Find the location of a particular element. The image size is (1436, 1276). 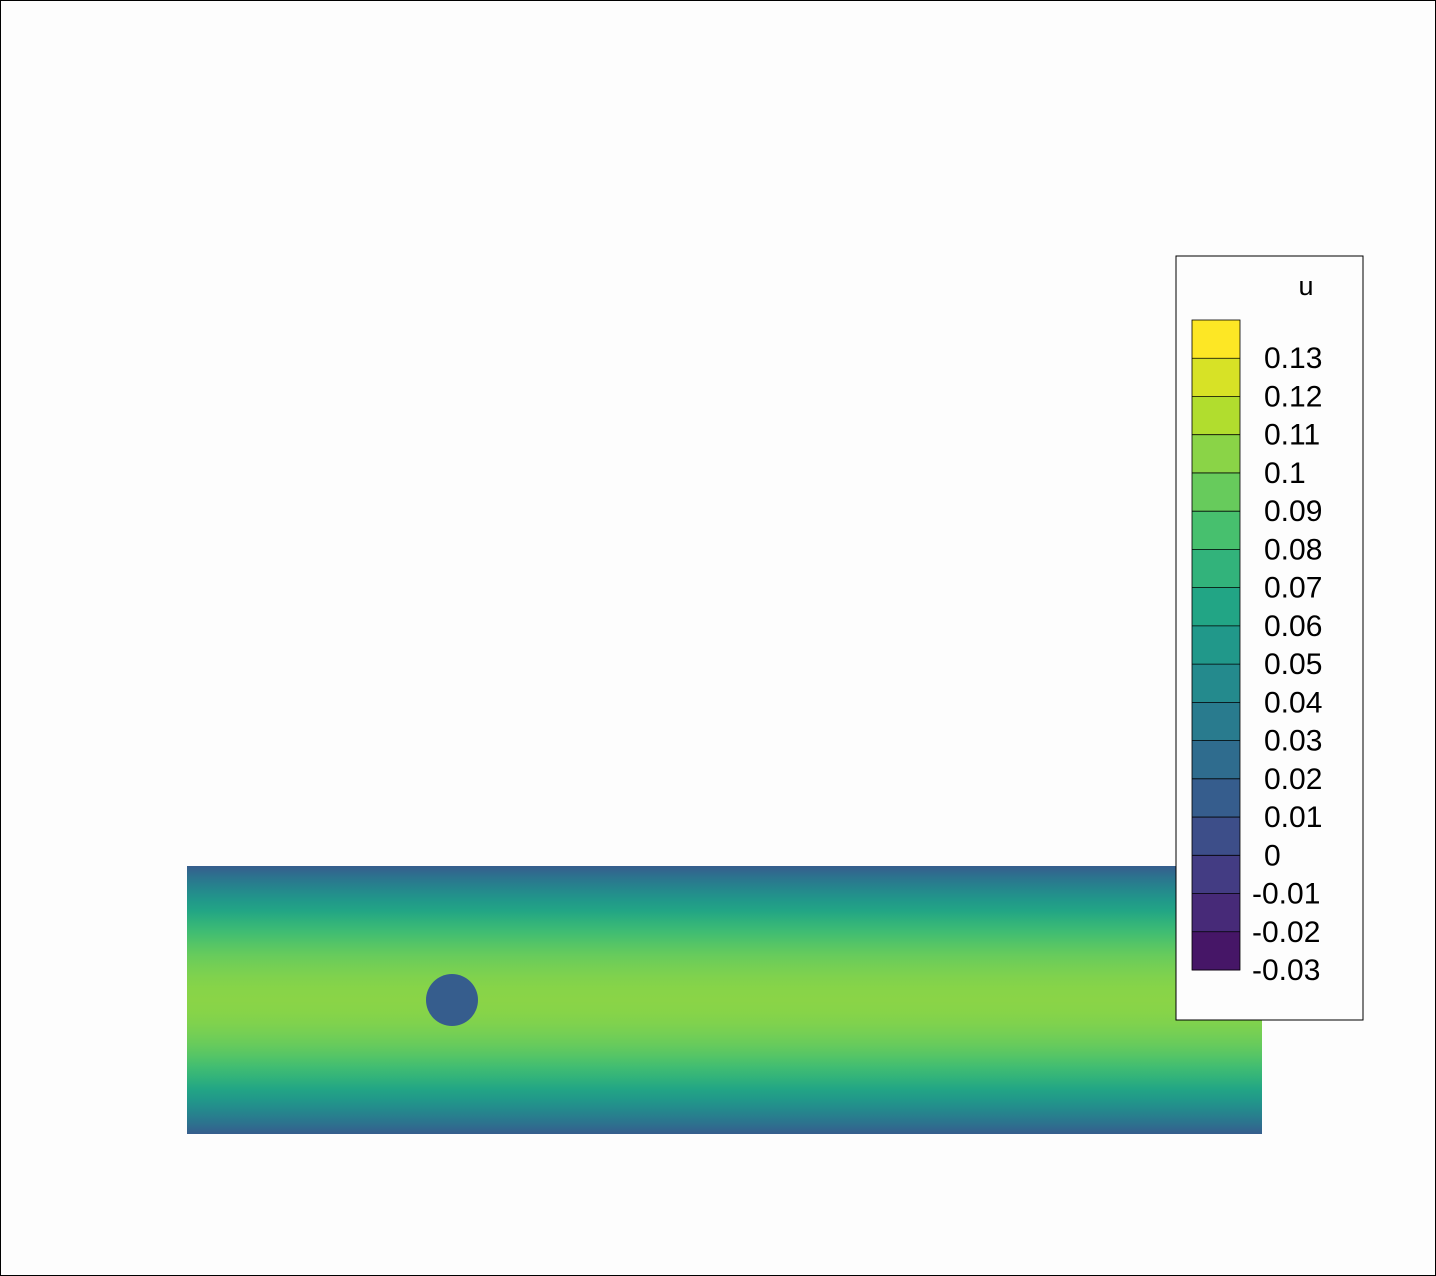

colorbar-tick-label: -0.01 is located at coordinates (1286, 894).